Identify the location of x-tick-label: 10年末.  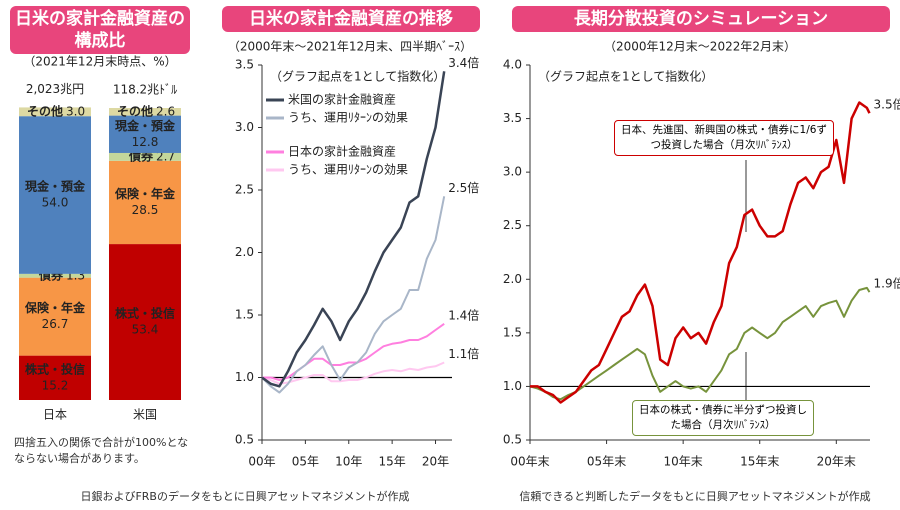
(683, 462).